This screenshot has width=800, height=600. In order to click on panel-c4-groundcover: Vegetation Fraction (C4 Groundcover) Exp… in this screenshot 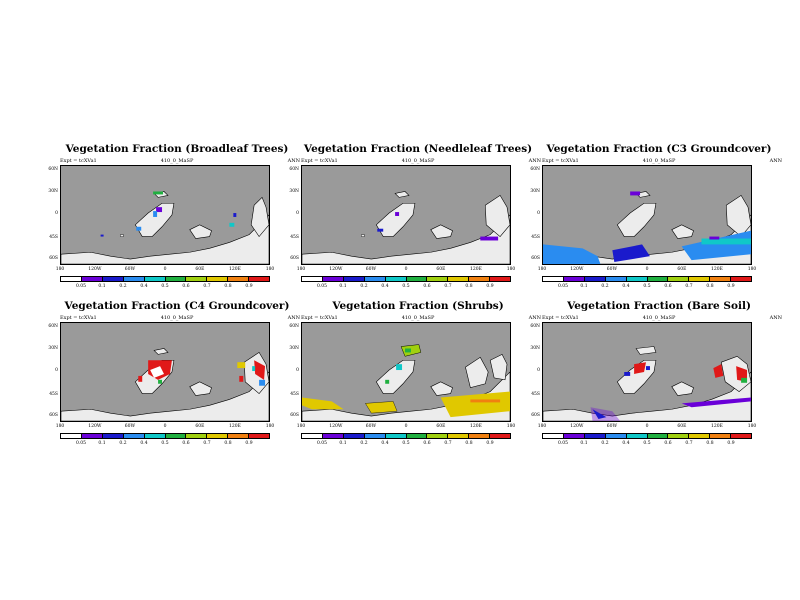, I will do `click(175, 380)`.